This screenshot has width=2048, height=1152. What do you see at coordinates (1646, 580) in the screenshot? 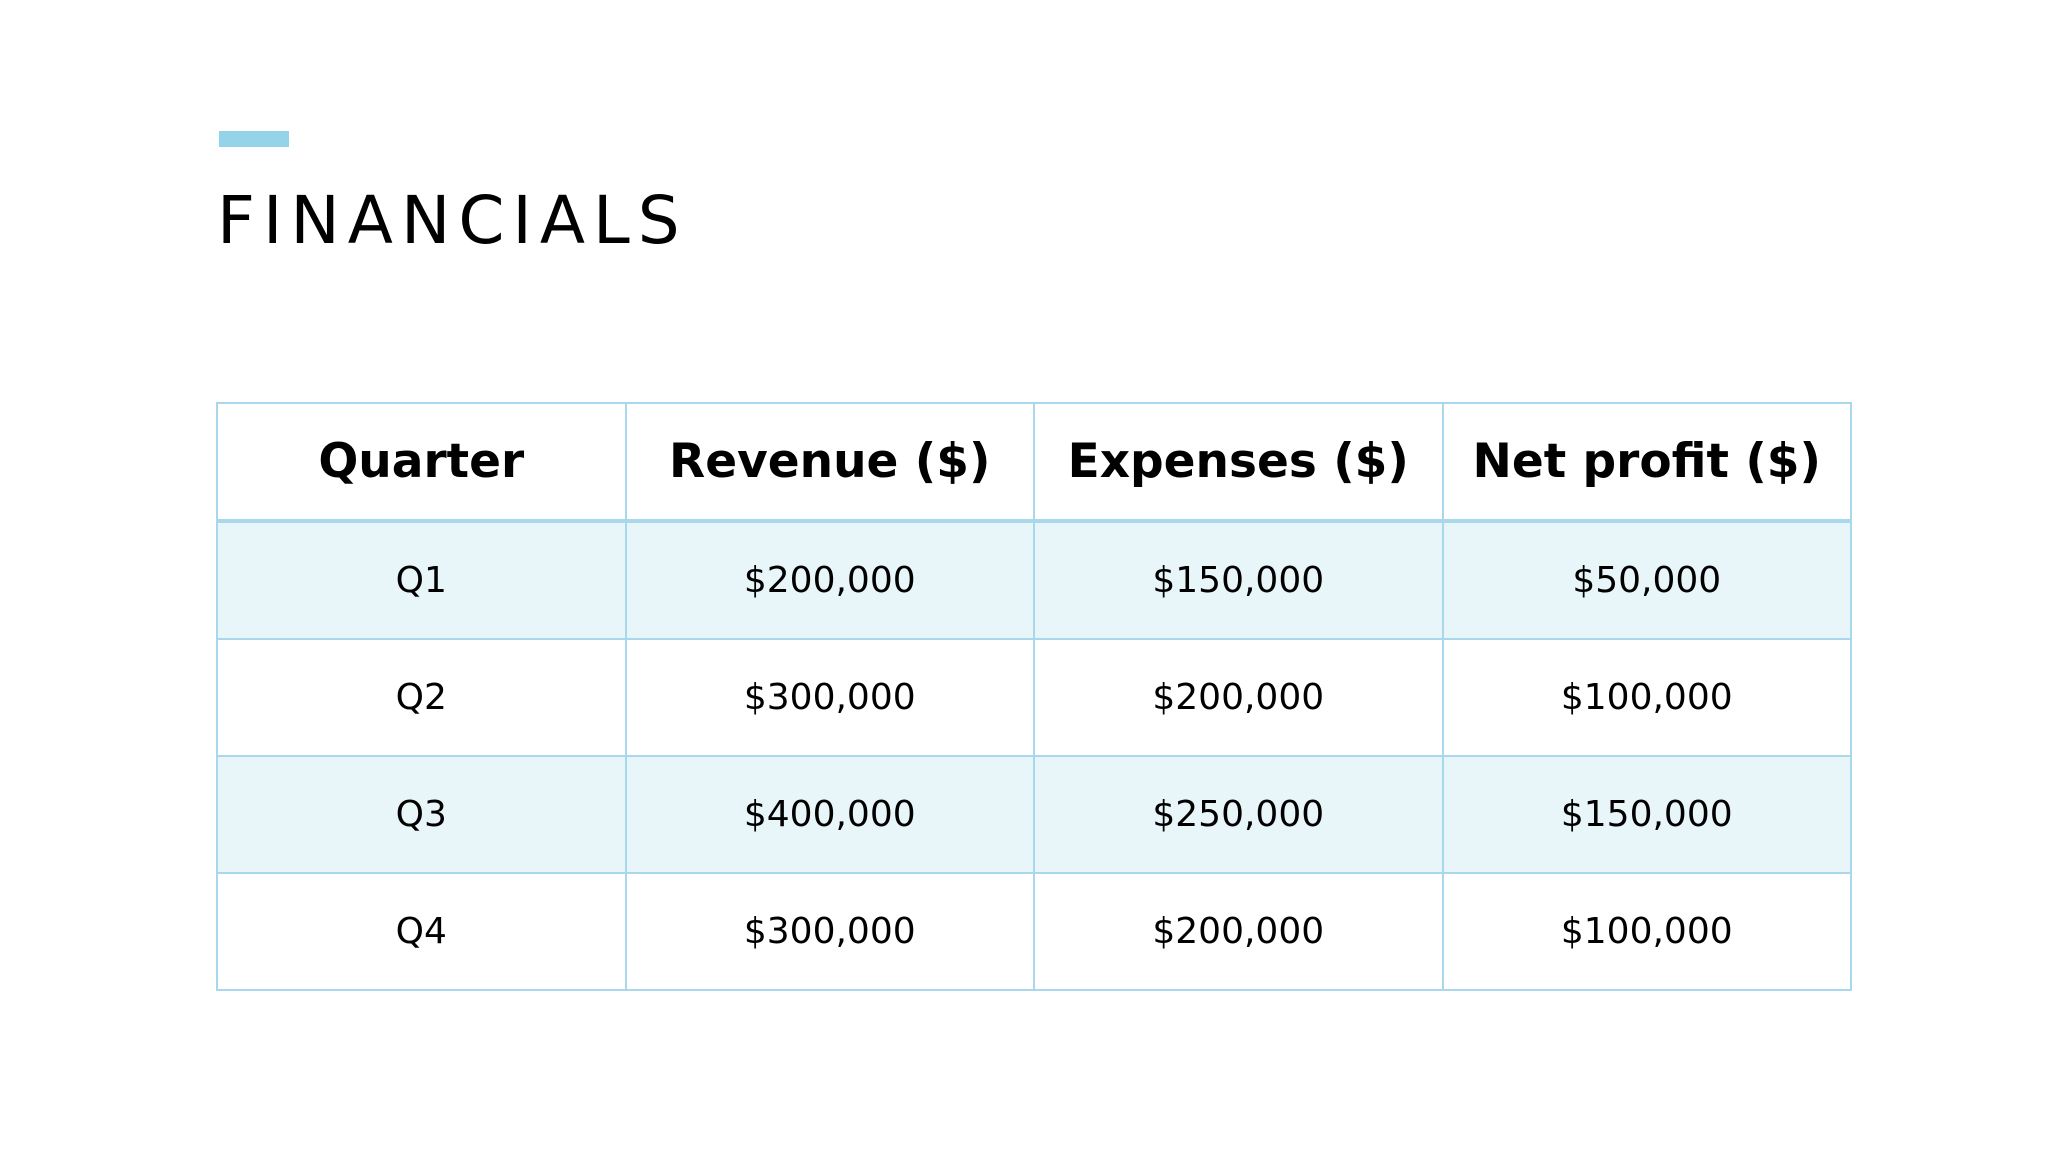
I see `cell-net-profit: $50,000` at bounding box center [1646, 580].